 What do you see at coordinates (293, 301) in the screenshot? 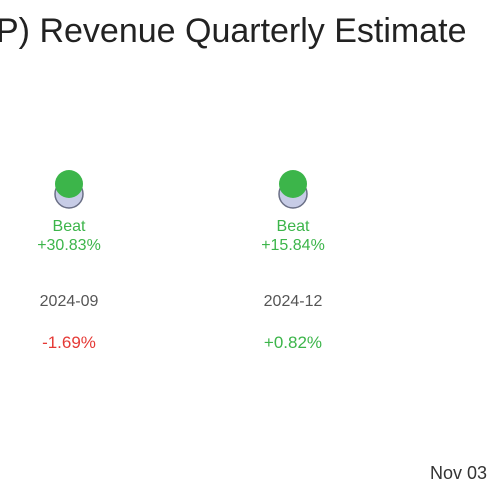
I see `period-label: 2024-12` at bounding box center [293, 301].